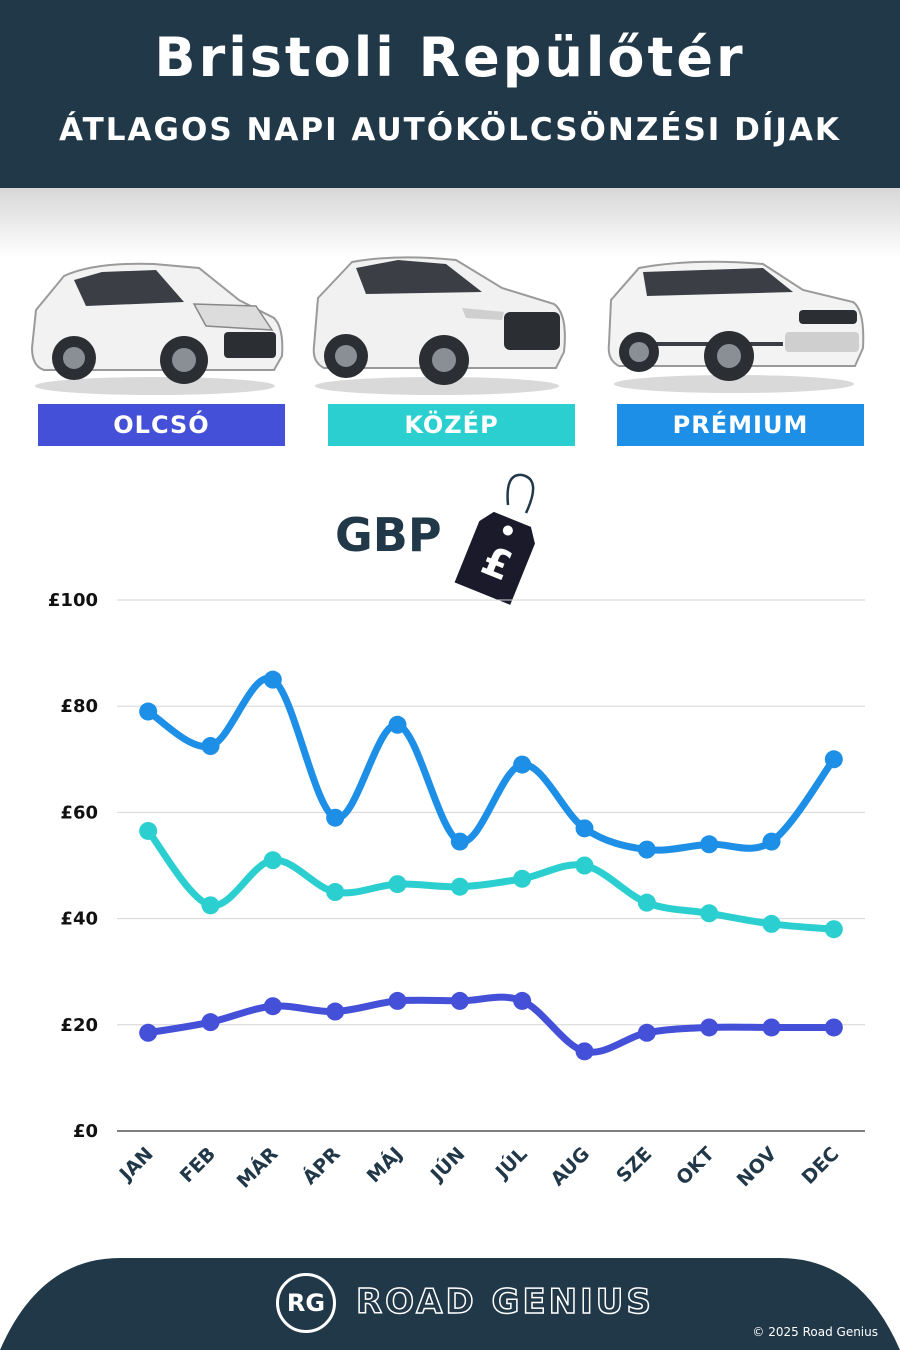 Image resolution: width=900 pixels, height=1350 pixels. I want to click on premium-suv-car-image, so click(736, 326).